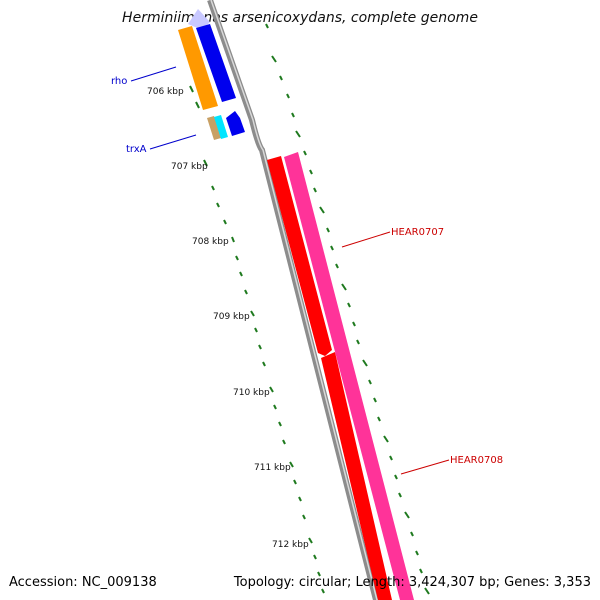 This screenshot has width=600, height=600. I want to click on gene-label-hear0708: HEAR0708, so click(476, 460).